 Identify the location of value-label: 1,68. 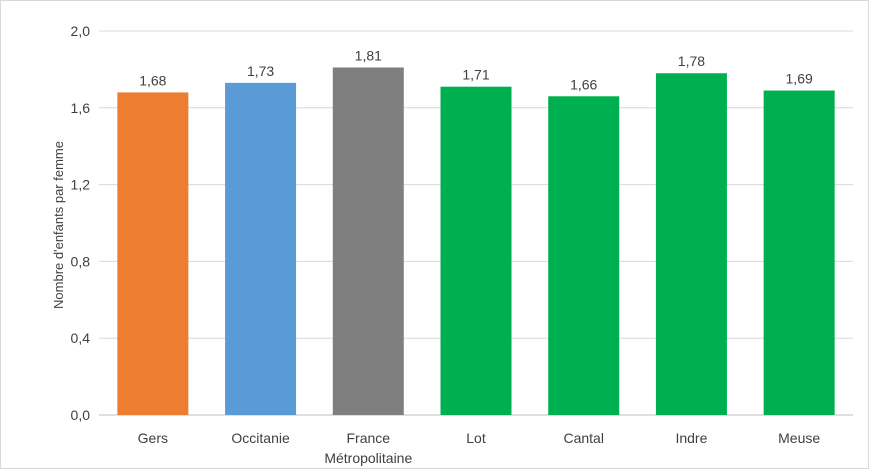
(152, 80).